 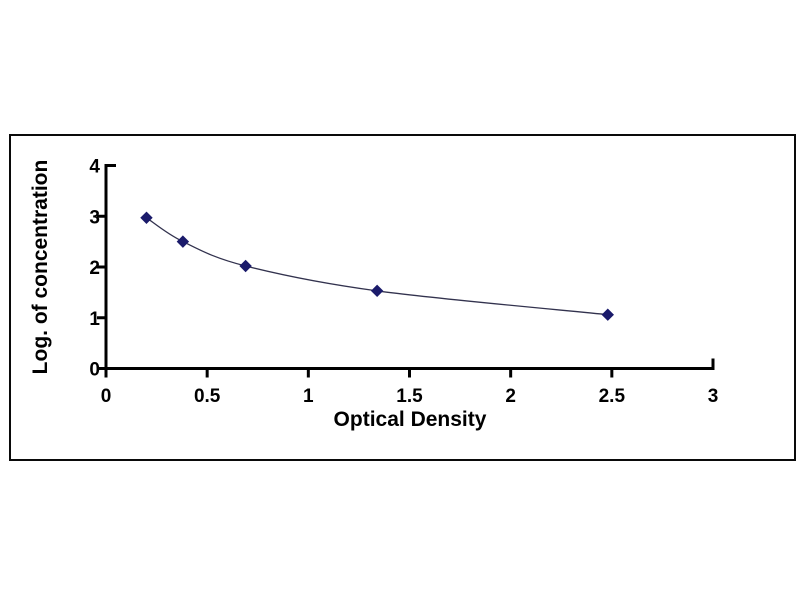 I want to click on x-tick-label: 1.5, so click(x=409, y=396).